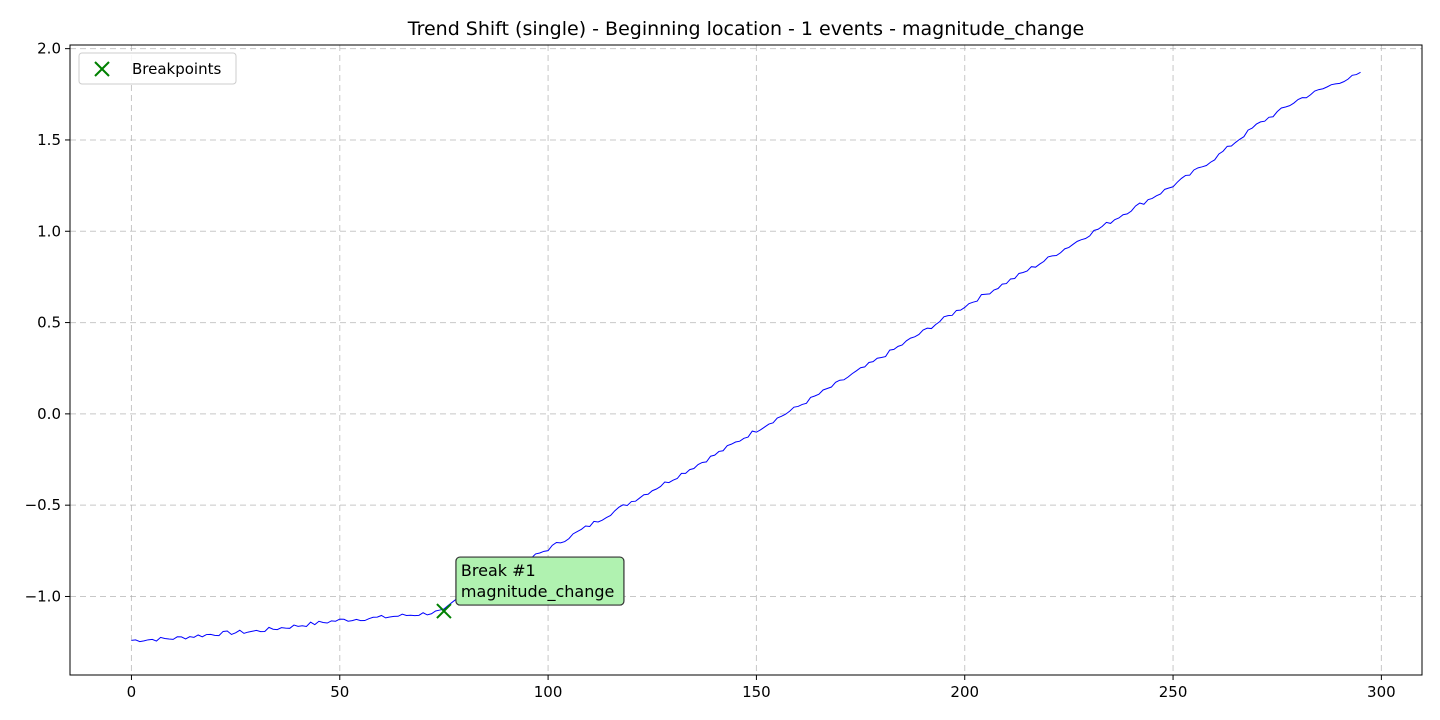 The image size is (1440, 720). I want to click on y-tick-label: 1.5, so click(49, 140).